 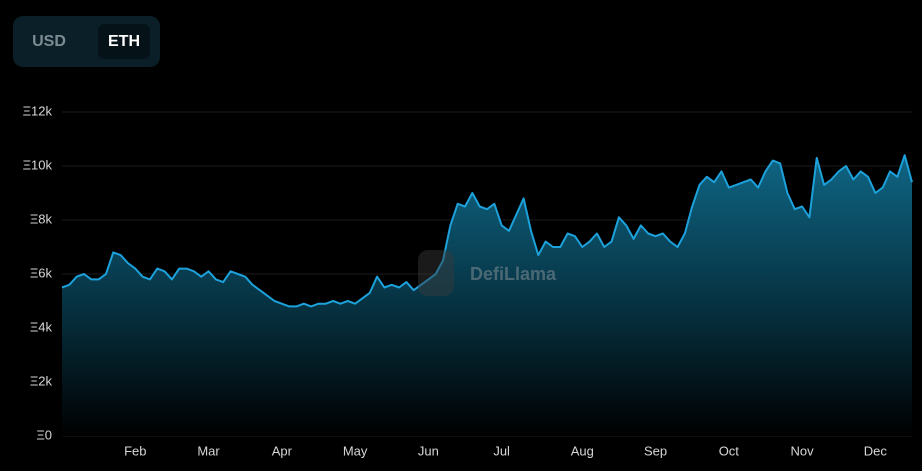 I want to click on toggle-eth: ETH, so click(x=124, y=41).